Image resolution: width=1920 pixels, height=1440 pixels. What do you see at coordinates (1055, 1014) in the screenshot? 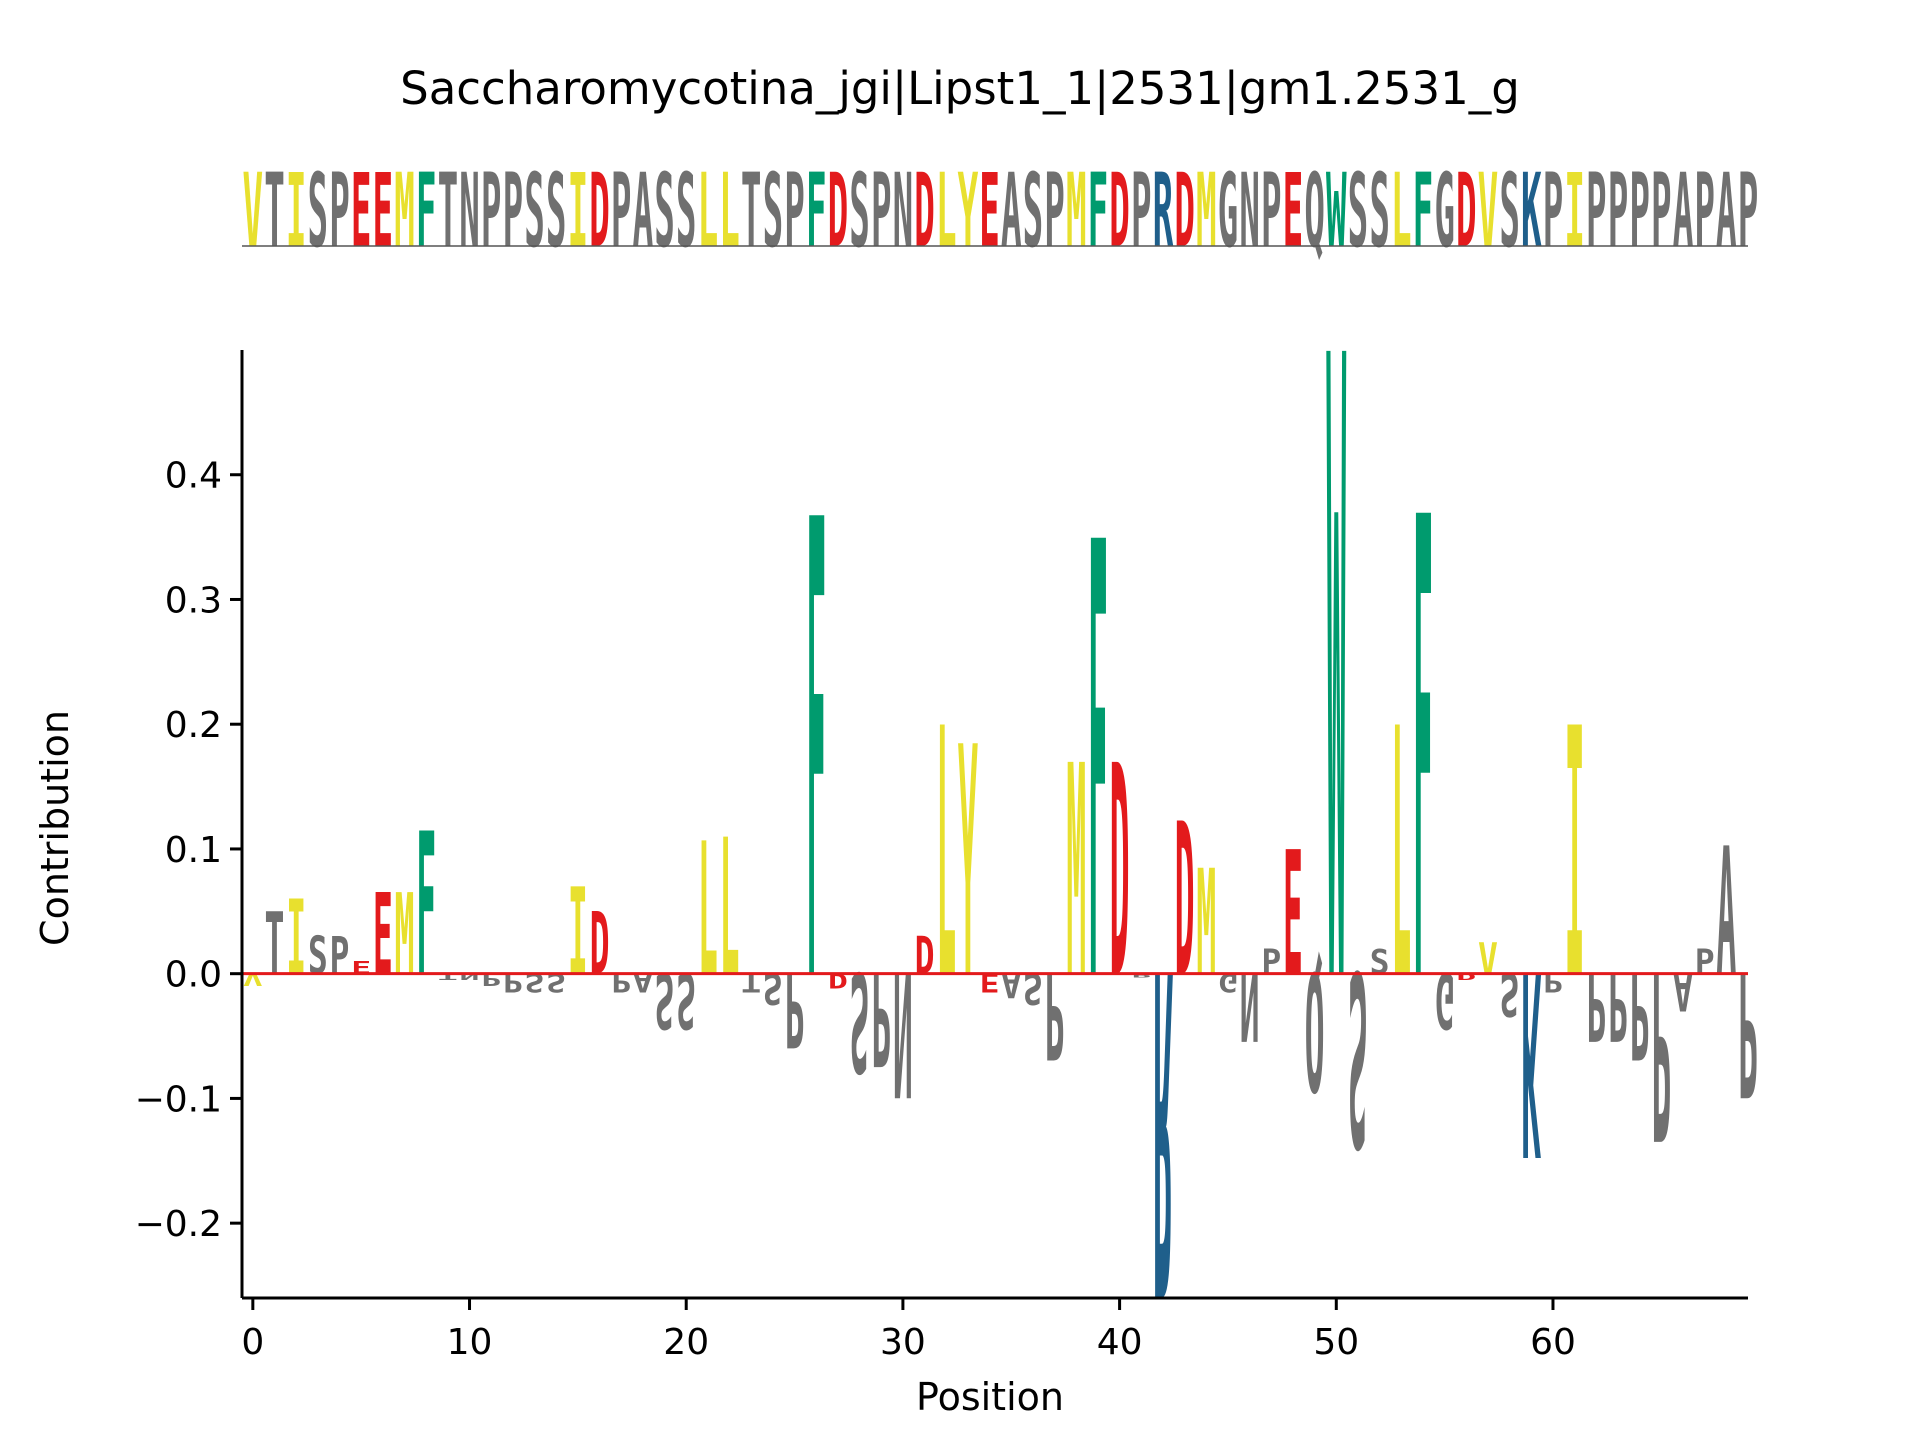
I see `contribution-glyph-37: P` at bounding box center [1055, 1014].